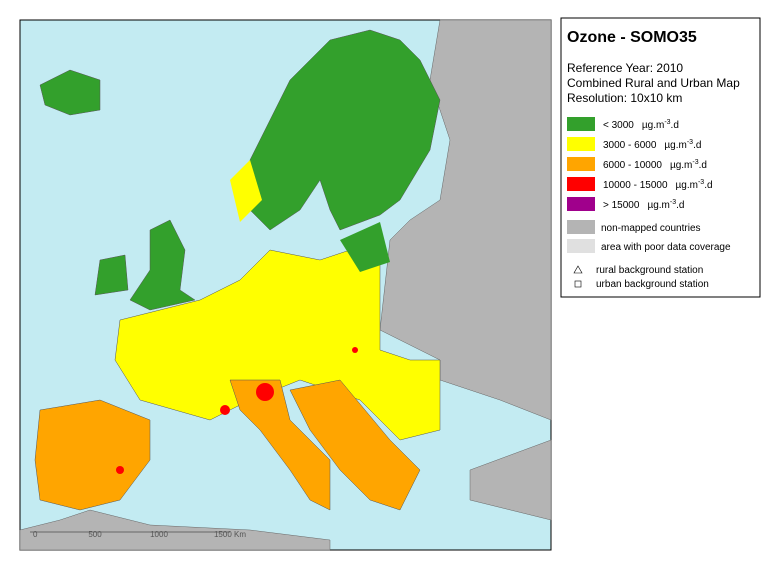 This screenshot has width=768, height=577. Describe the element at coordinates (649, 270) in the screenshot. I see `legend-label: rural background station` at that location.